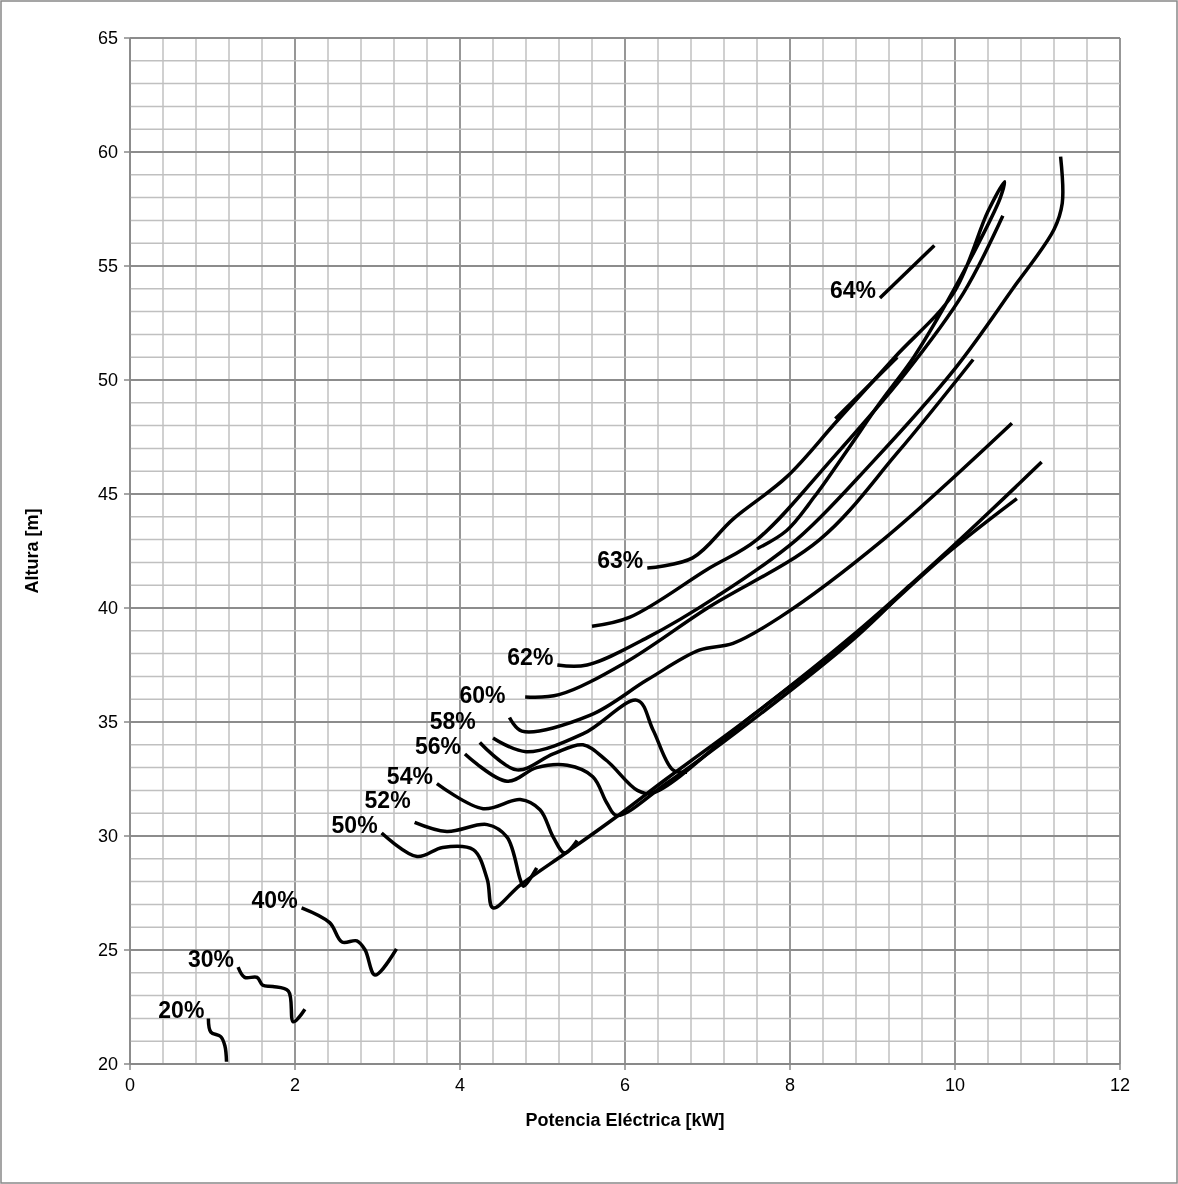  What do you see at coordinates (107, 152) in the screenshot?
I see `y-tick-label: 60` at bounding box center [107, 152].